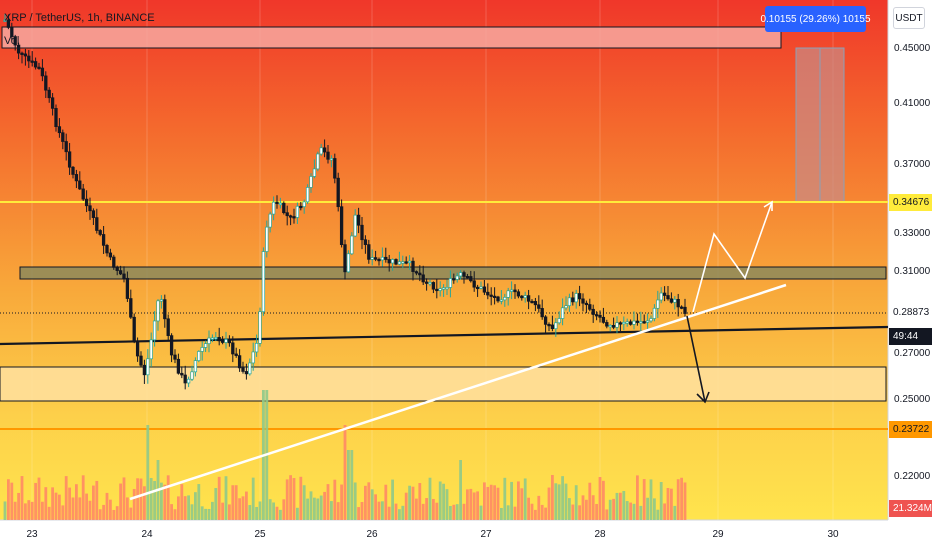 This screenshot has height=550, width=932. What do you see at coordinates (732, 257) in the screenshot?
I see `bullish-projection-arrow-icon` at bounding box center [732, 257].